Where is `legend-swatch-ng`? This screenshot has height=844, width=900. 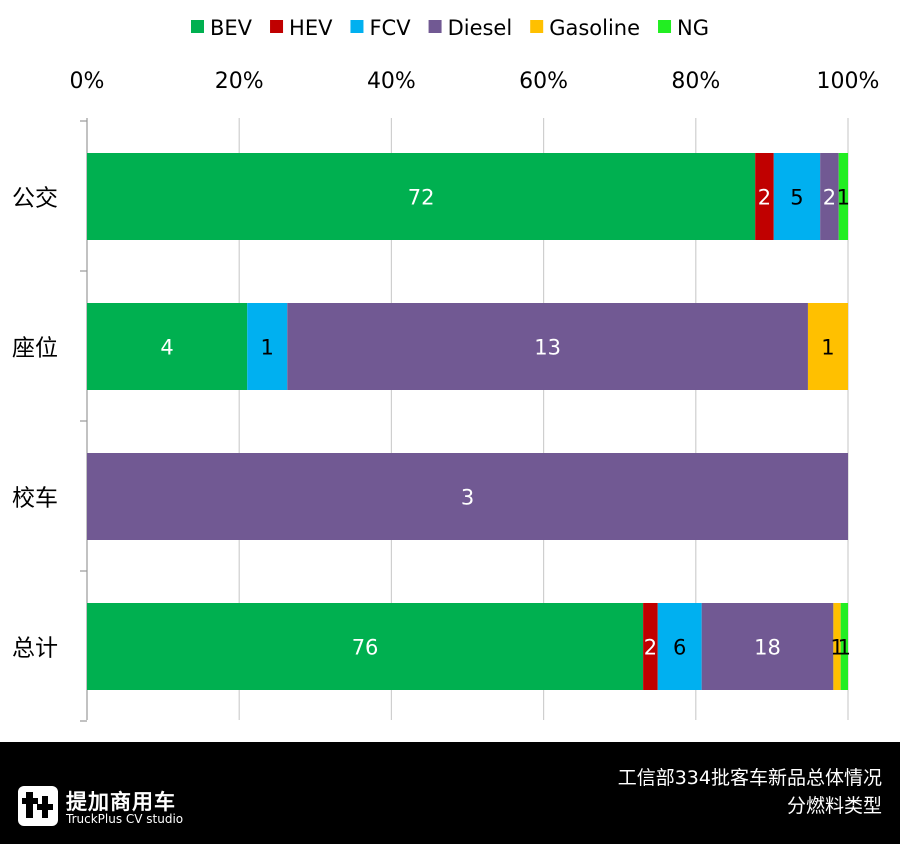
legend-swatch-ng is located at coordinates (665, 26).